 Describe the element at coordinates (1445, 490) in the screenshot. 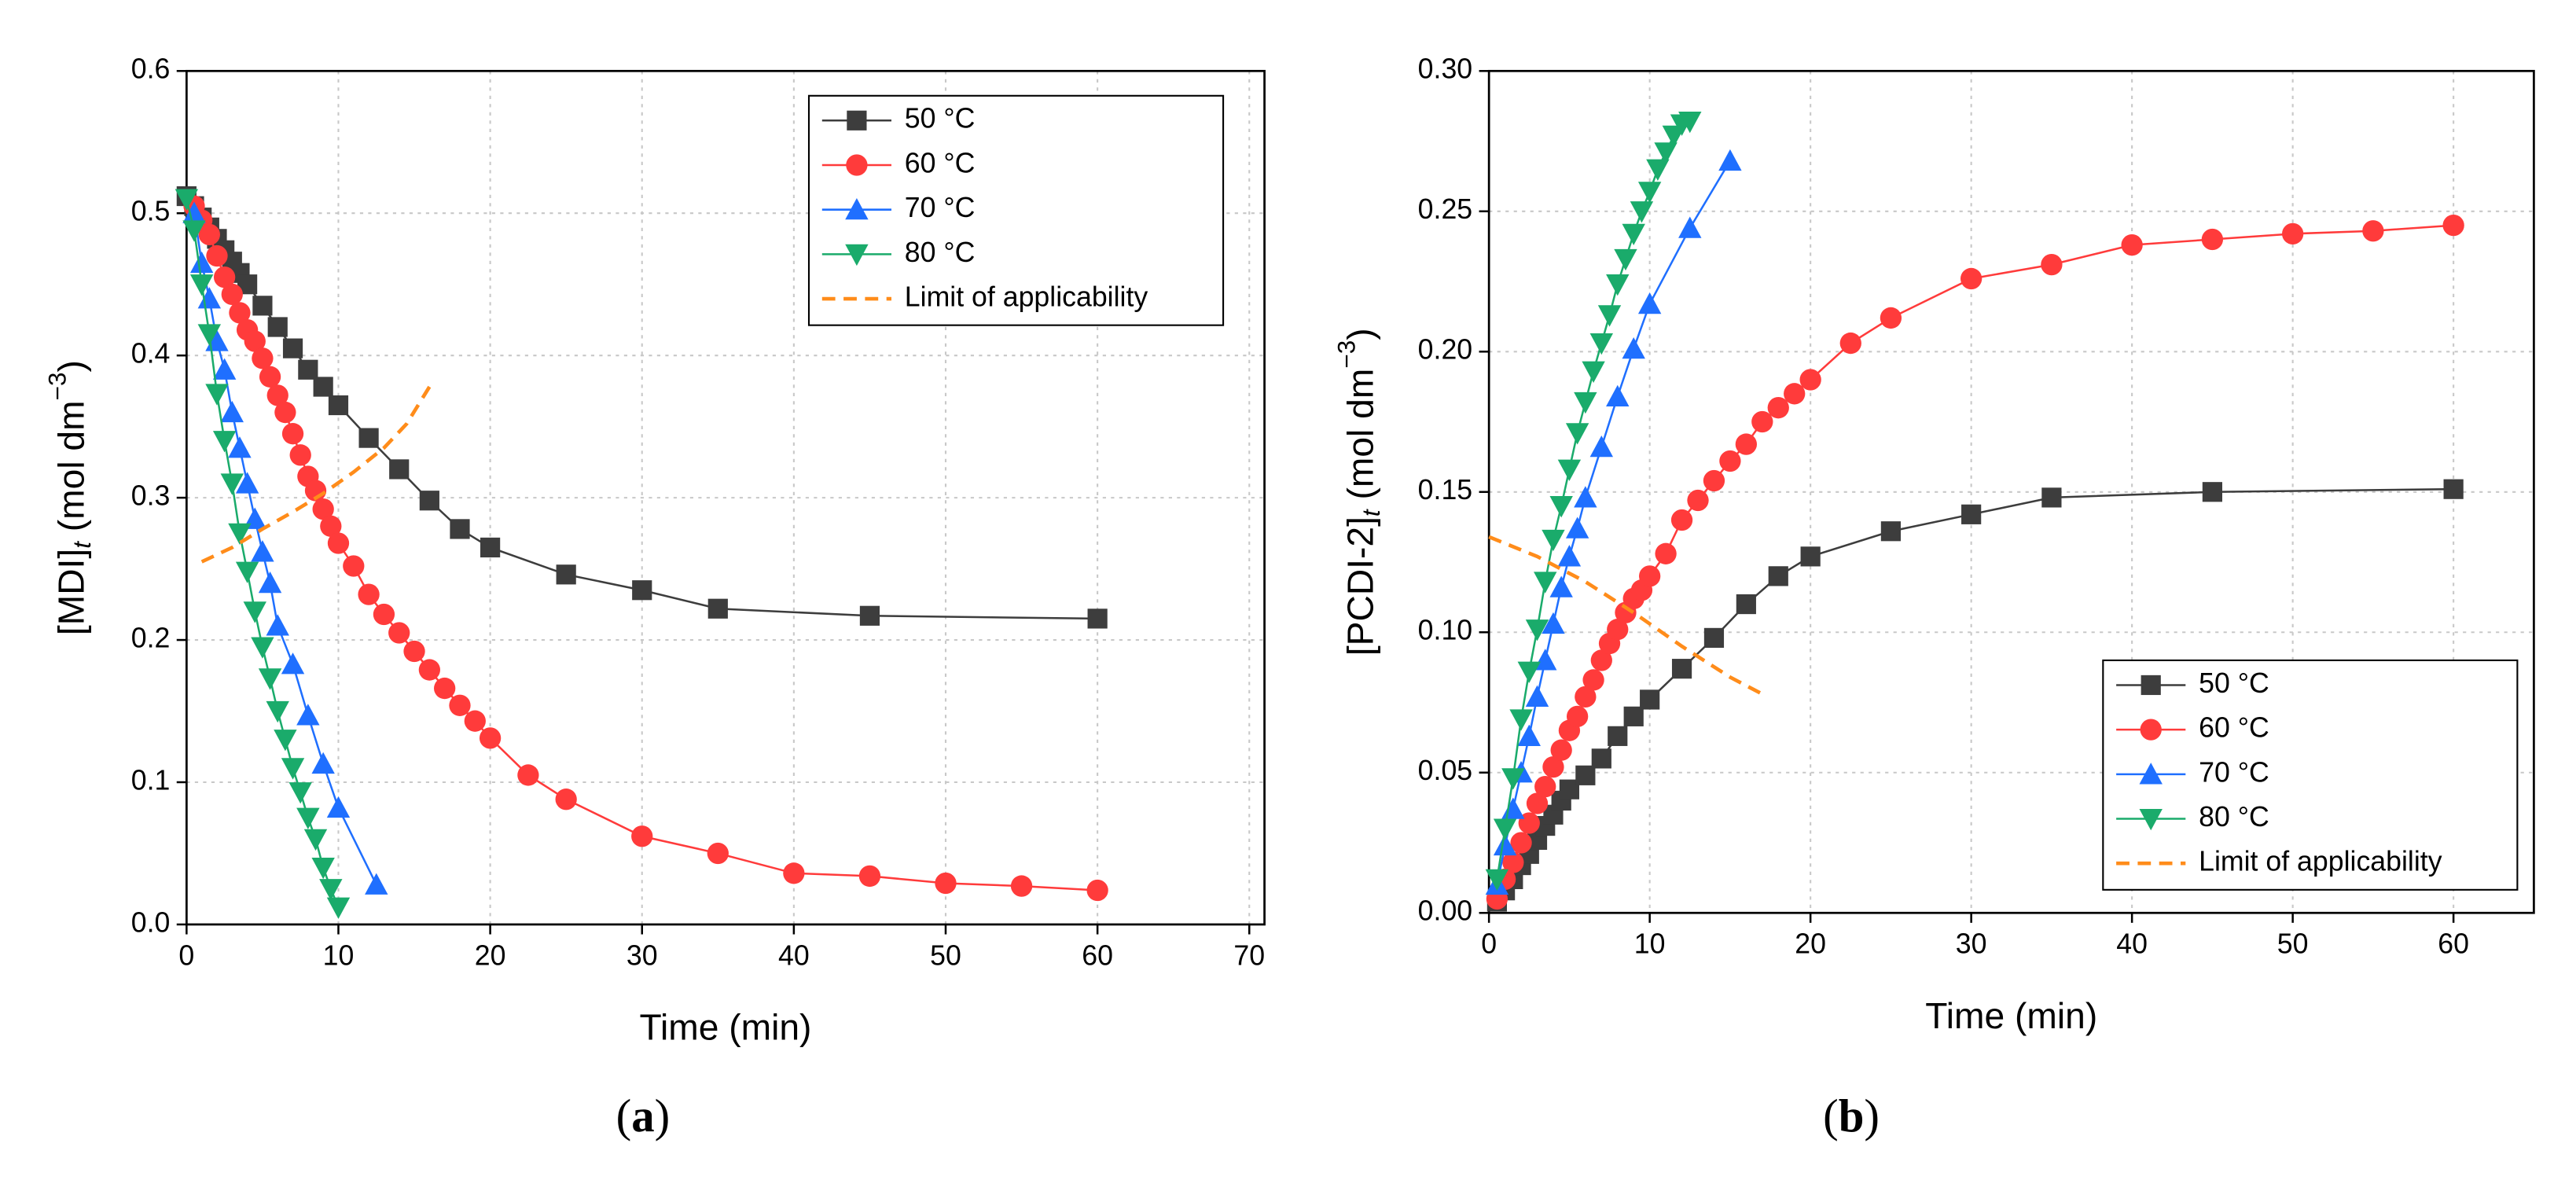

I see `y-tick-label: 0.15` at that location.